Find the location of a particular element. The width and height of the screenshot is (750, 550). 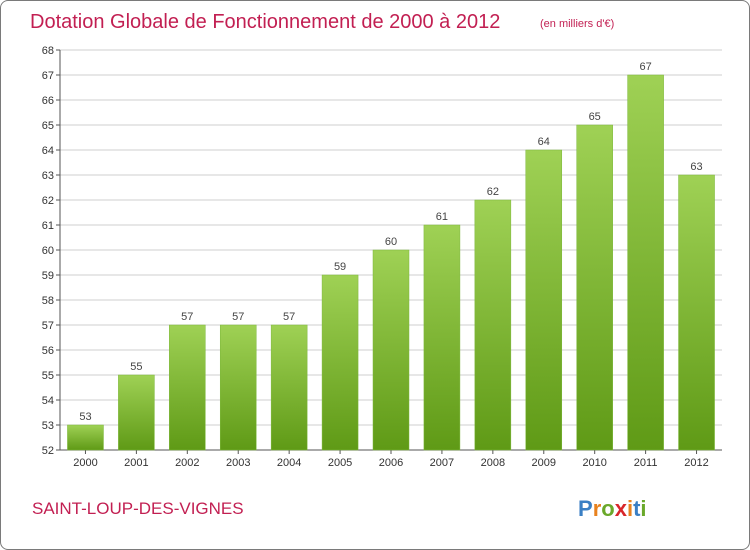

y-tick-label: 60 is located at coordinates (48, 251).